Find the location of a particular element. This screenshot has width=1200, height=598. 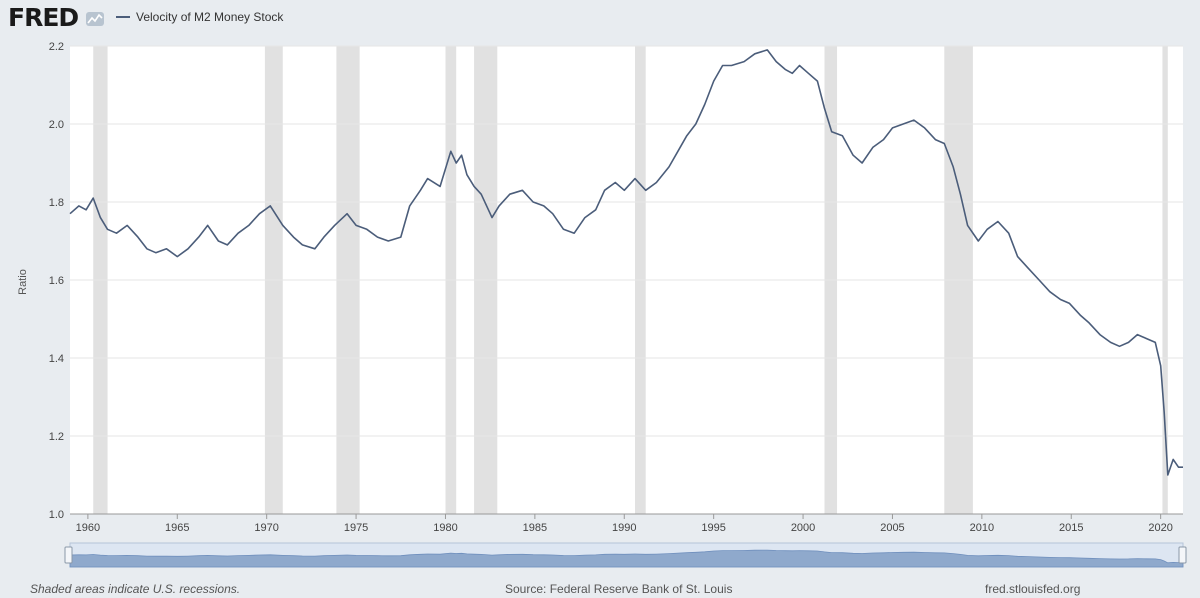

x-tick-label: 1960 is located at coordinates (88, 528).